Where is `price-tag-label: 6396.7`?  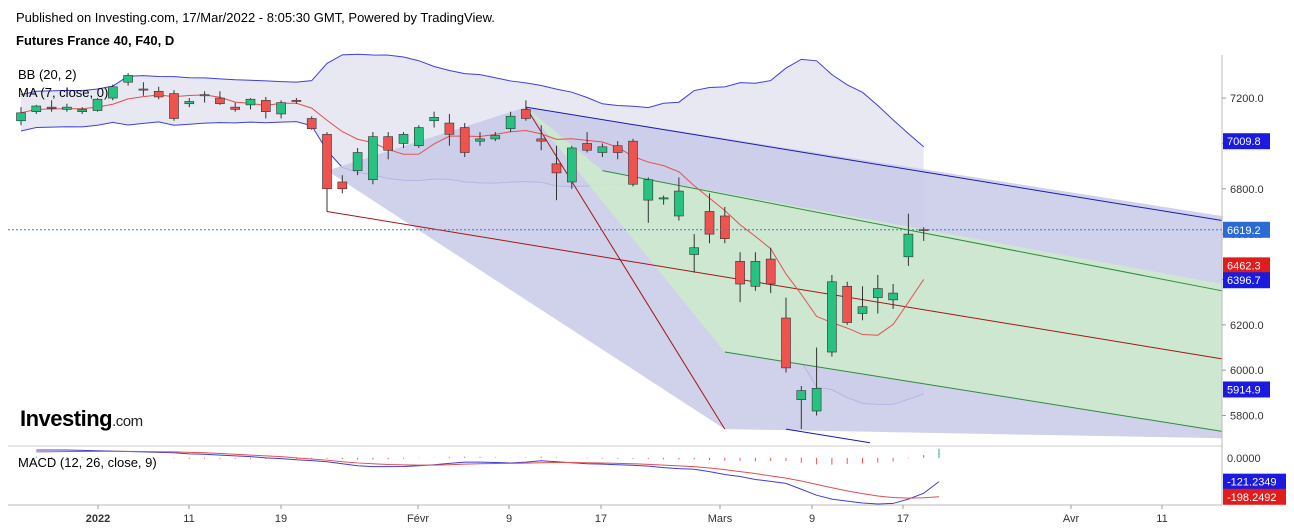
price-tag-label: 6396.7 is located at coordinates (1244, 281).